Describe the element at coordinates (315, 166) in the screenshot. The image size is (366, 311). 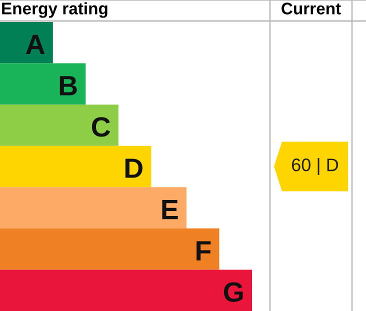
I see `text: 60 | D` at that location.